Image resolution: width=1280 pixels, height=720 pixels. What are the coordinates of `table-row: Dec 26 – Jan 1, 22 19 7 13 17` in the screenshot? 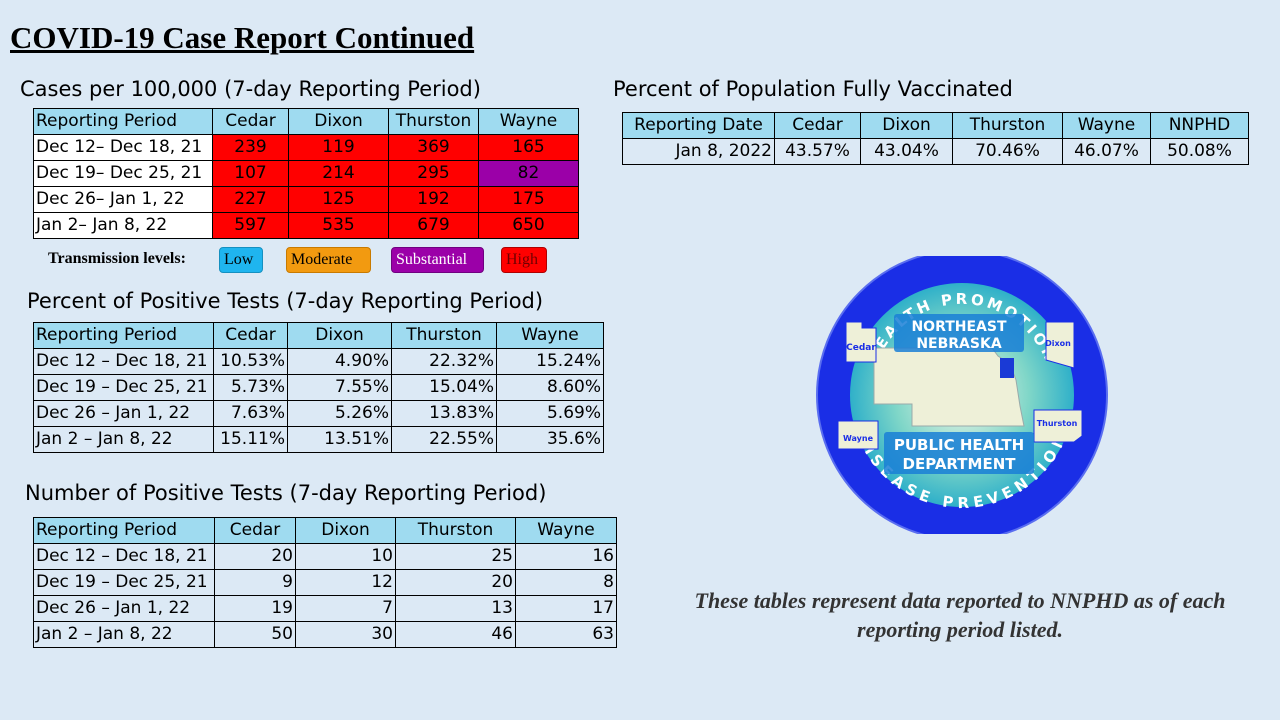 It's located at (325, 608).